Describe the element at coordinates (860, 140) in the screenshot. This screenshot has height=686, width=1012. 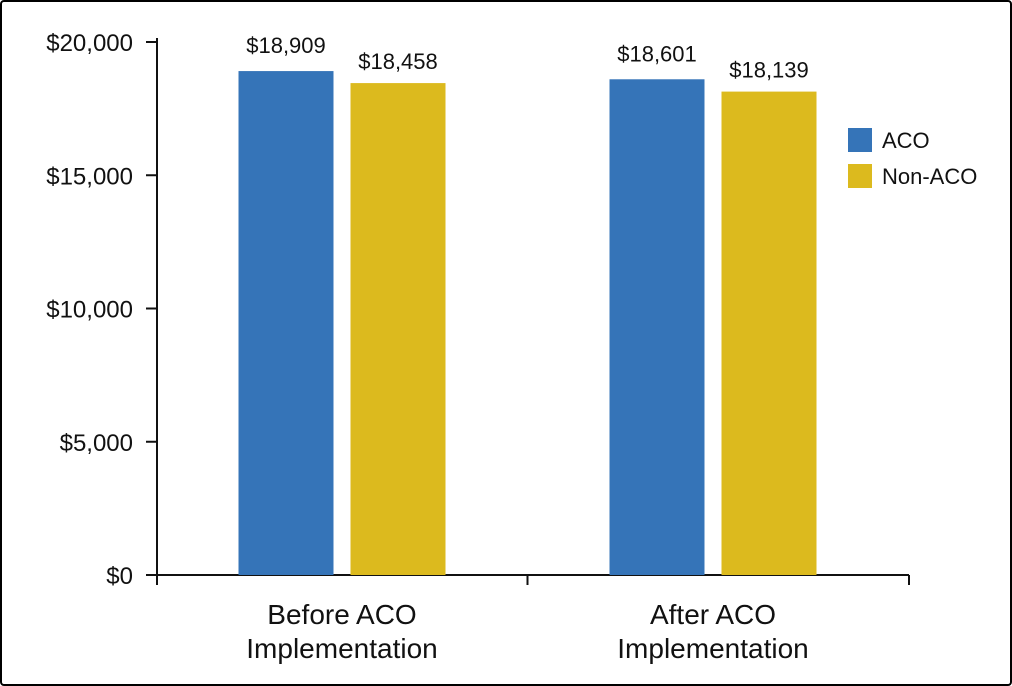
I see `legend-swatch-aco` at that location.